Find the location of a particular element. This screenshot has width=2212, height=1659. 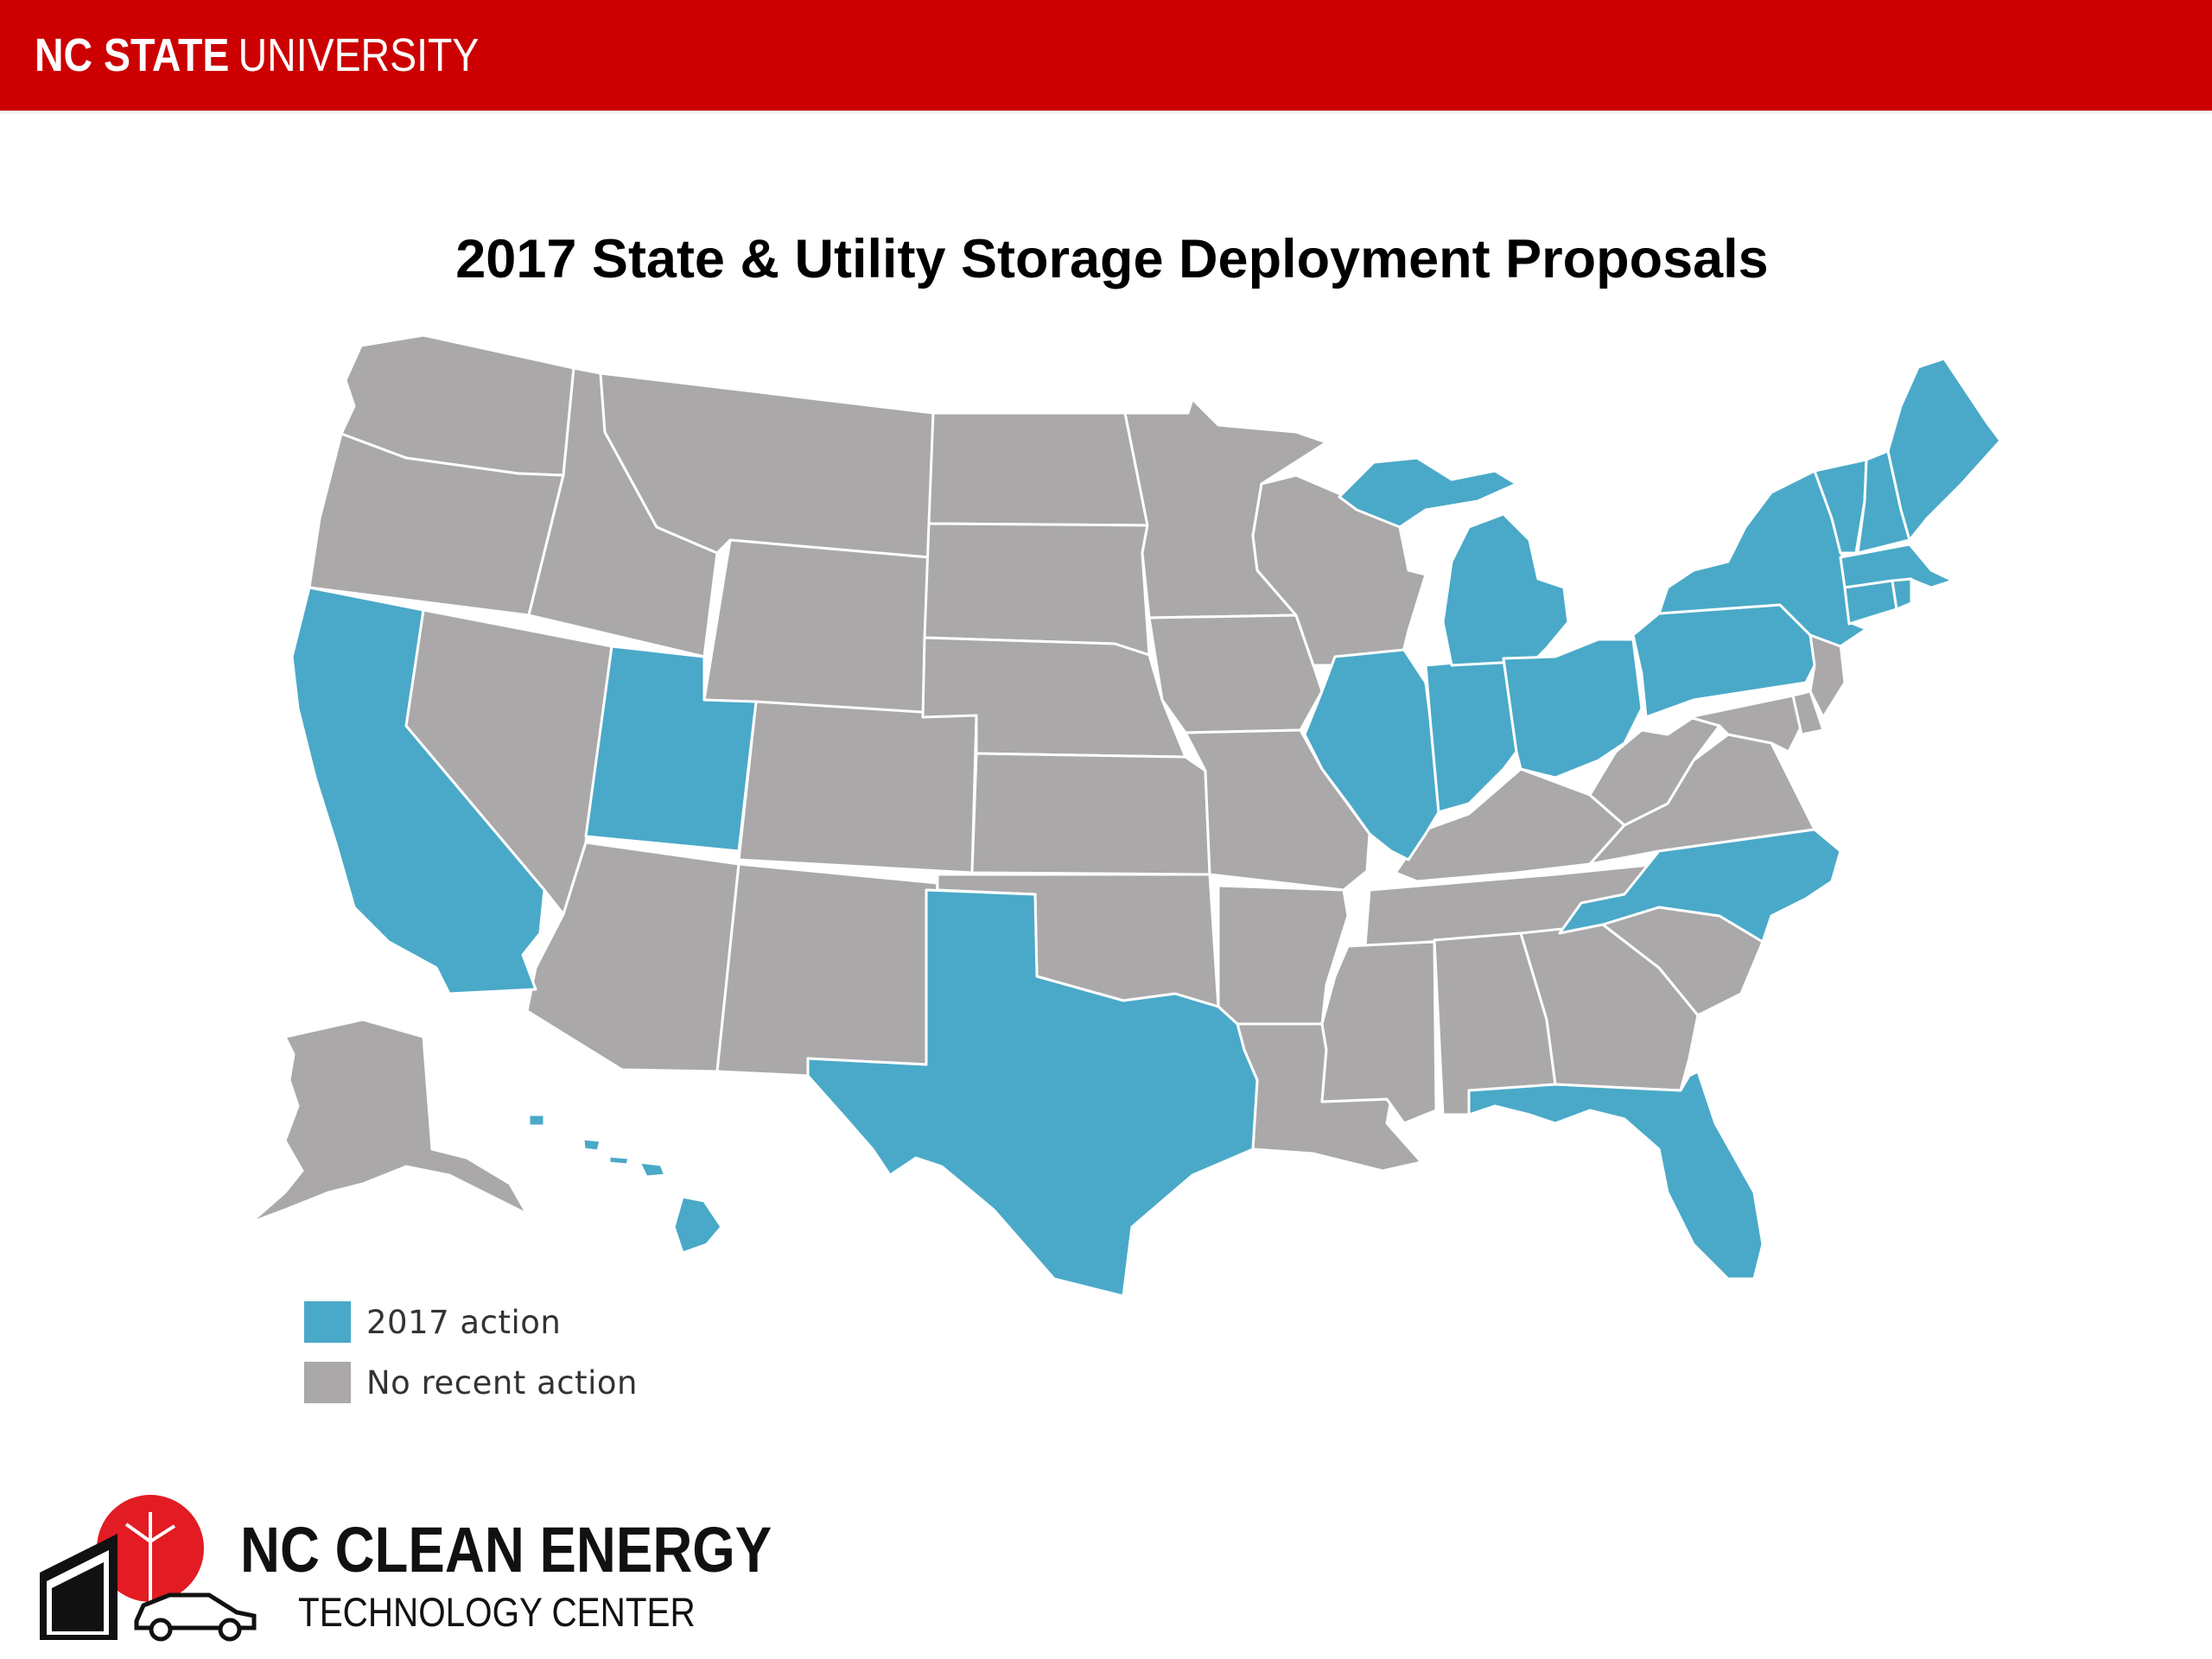

state-north-carolina is located at coordinates (1700, 886).